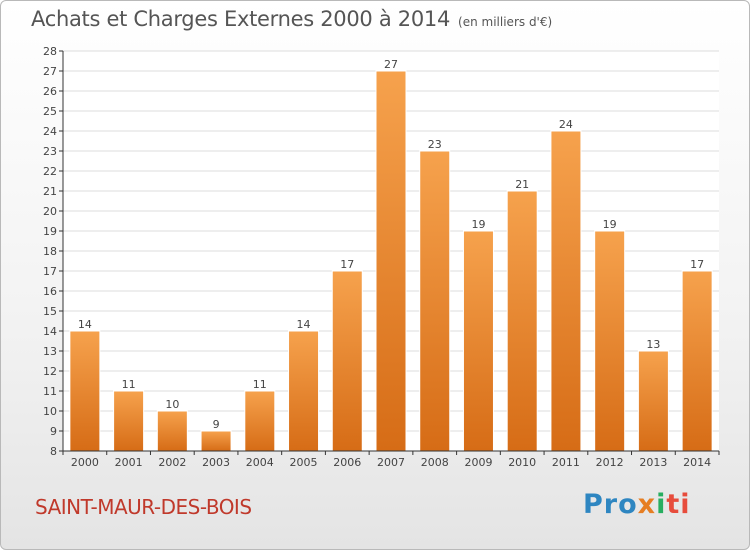 The width and height of the screenshot is (750, 550). I want to click on brand-part-2: x, so click(647, 504).